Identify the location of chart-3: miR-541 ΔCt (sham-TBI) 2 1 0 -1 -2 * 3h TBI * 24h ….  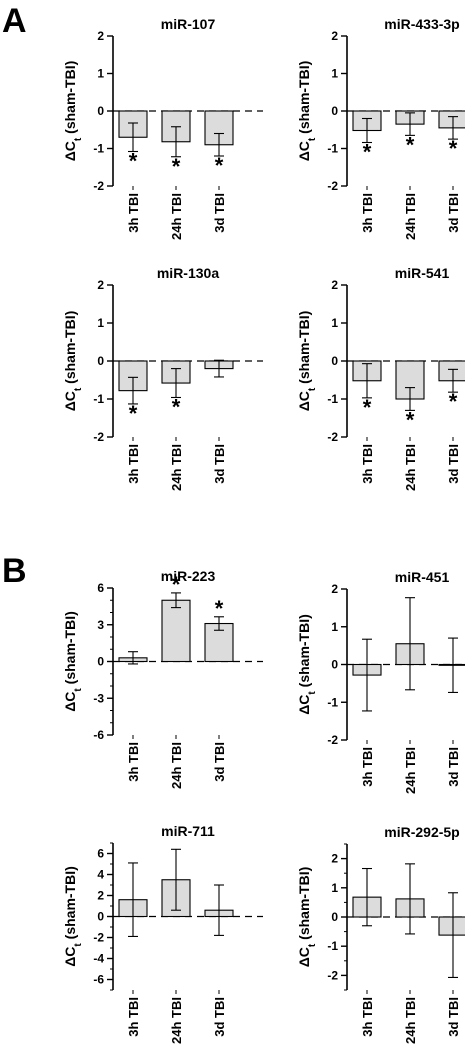
(380, 378).